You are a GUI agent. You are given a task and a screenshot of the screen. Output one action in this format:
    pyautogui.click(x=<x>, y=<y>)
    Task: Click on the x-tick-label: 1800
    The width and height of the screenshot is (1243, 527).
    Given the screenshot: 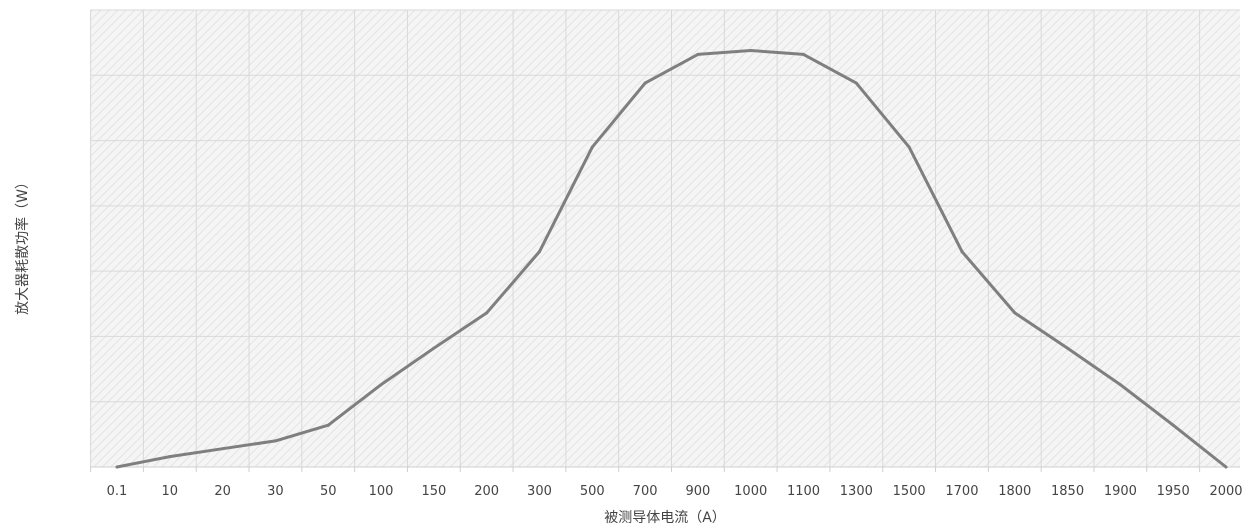 What is the action you would take?
    pyautogui.click(x=1014, y=491)
    